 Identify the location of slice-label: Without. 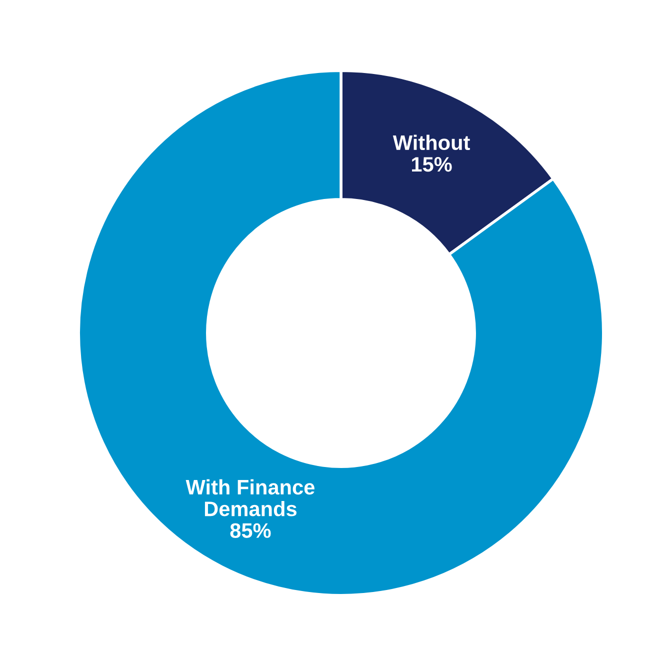
(431, 142).